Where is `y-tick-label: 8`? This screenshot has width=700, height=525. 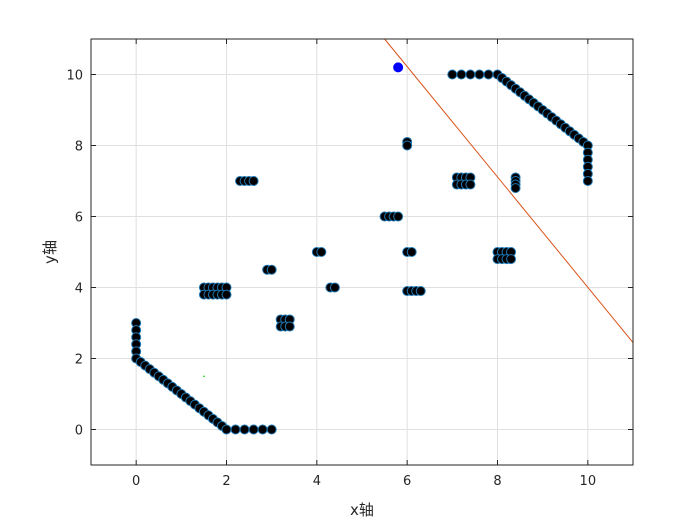 y-tick-label: 8 is located at coordinates (79, 147).